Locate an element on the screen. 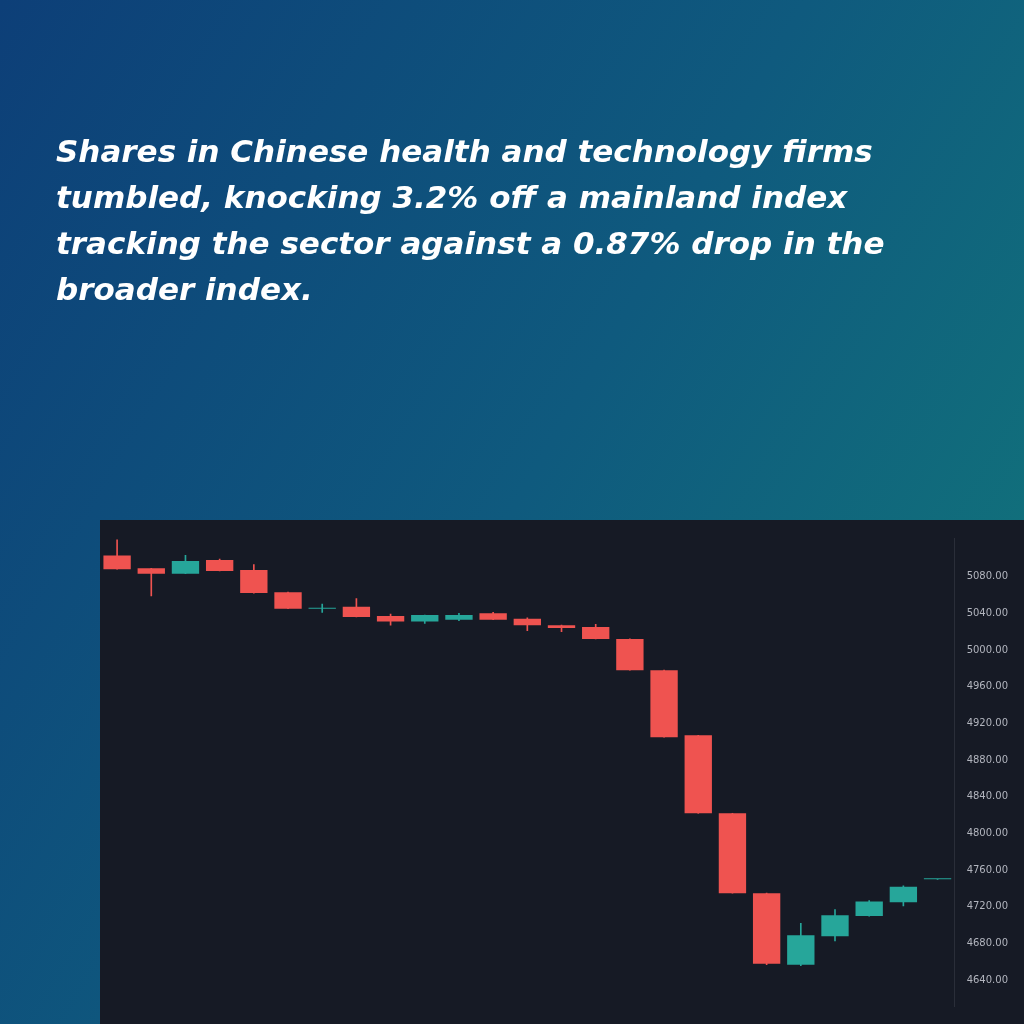  y-tick-label: 4760.00 is located at coordinates (987, 869).